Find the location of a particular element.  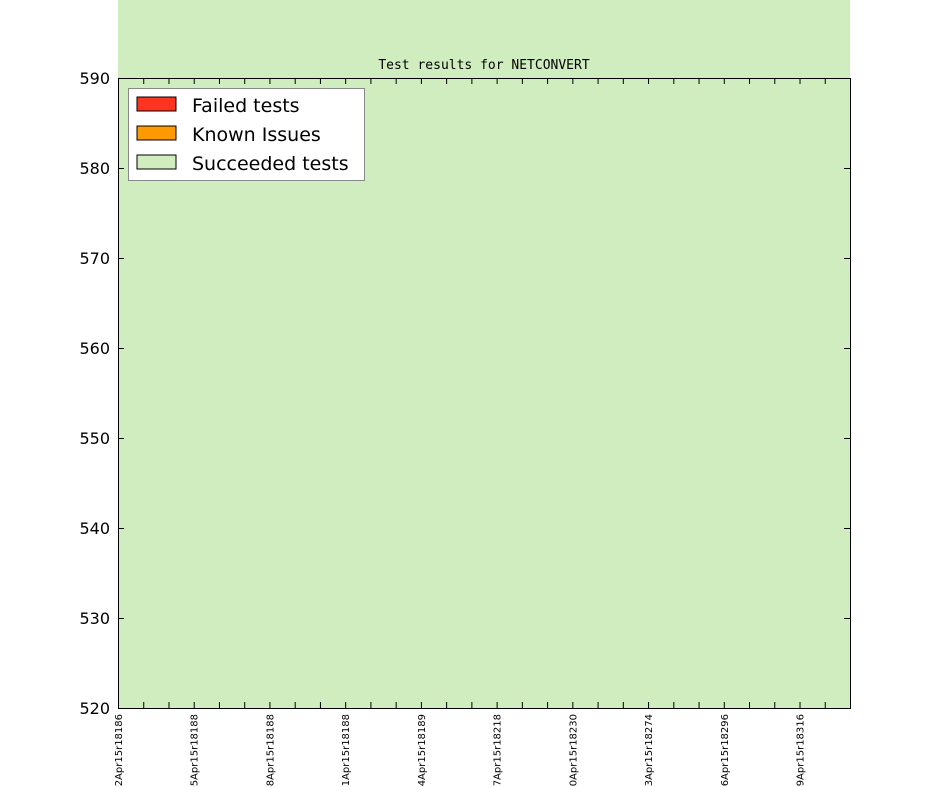

legend-label-known: Known Issues is located at coordinates (256, 135).